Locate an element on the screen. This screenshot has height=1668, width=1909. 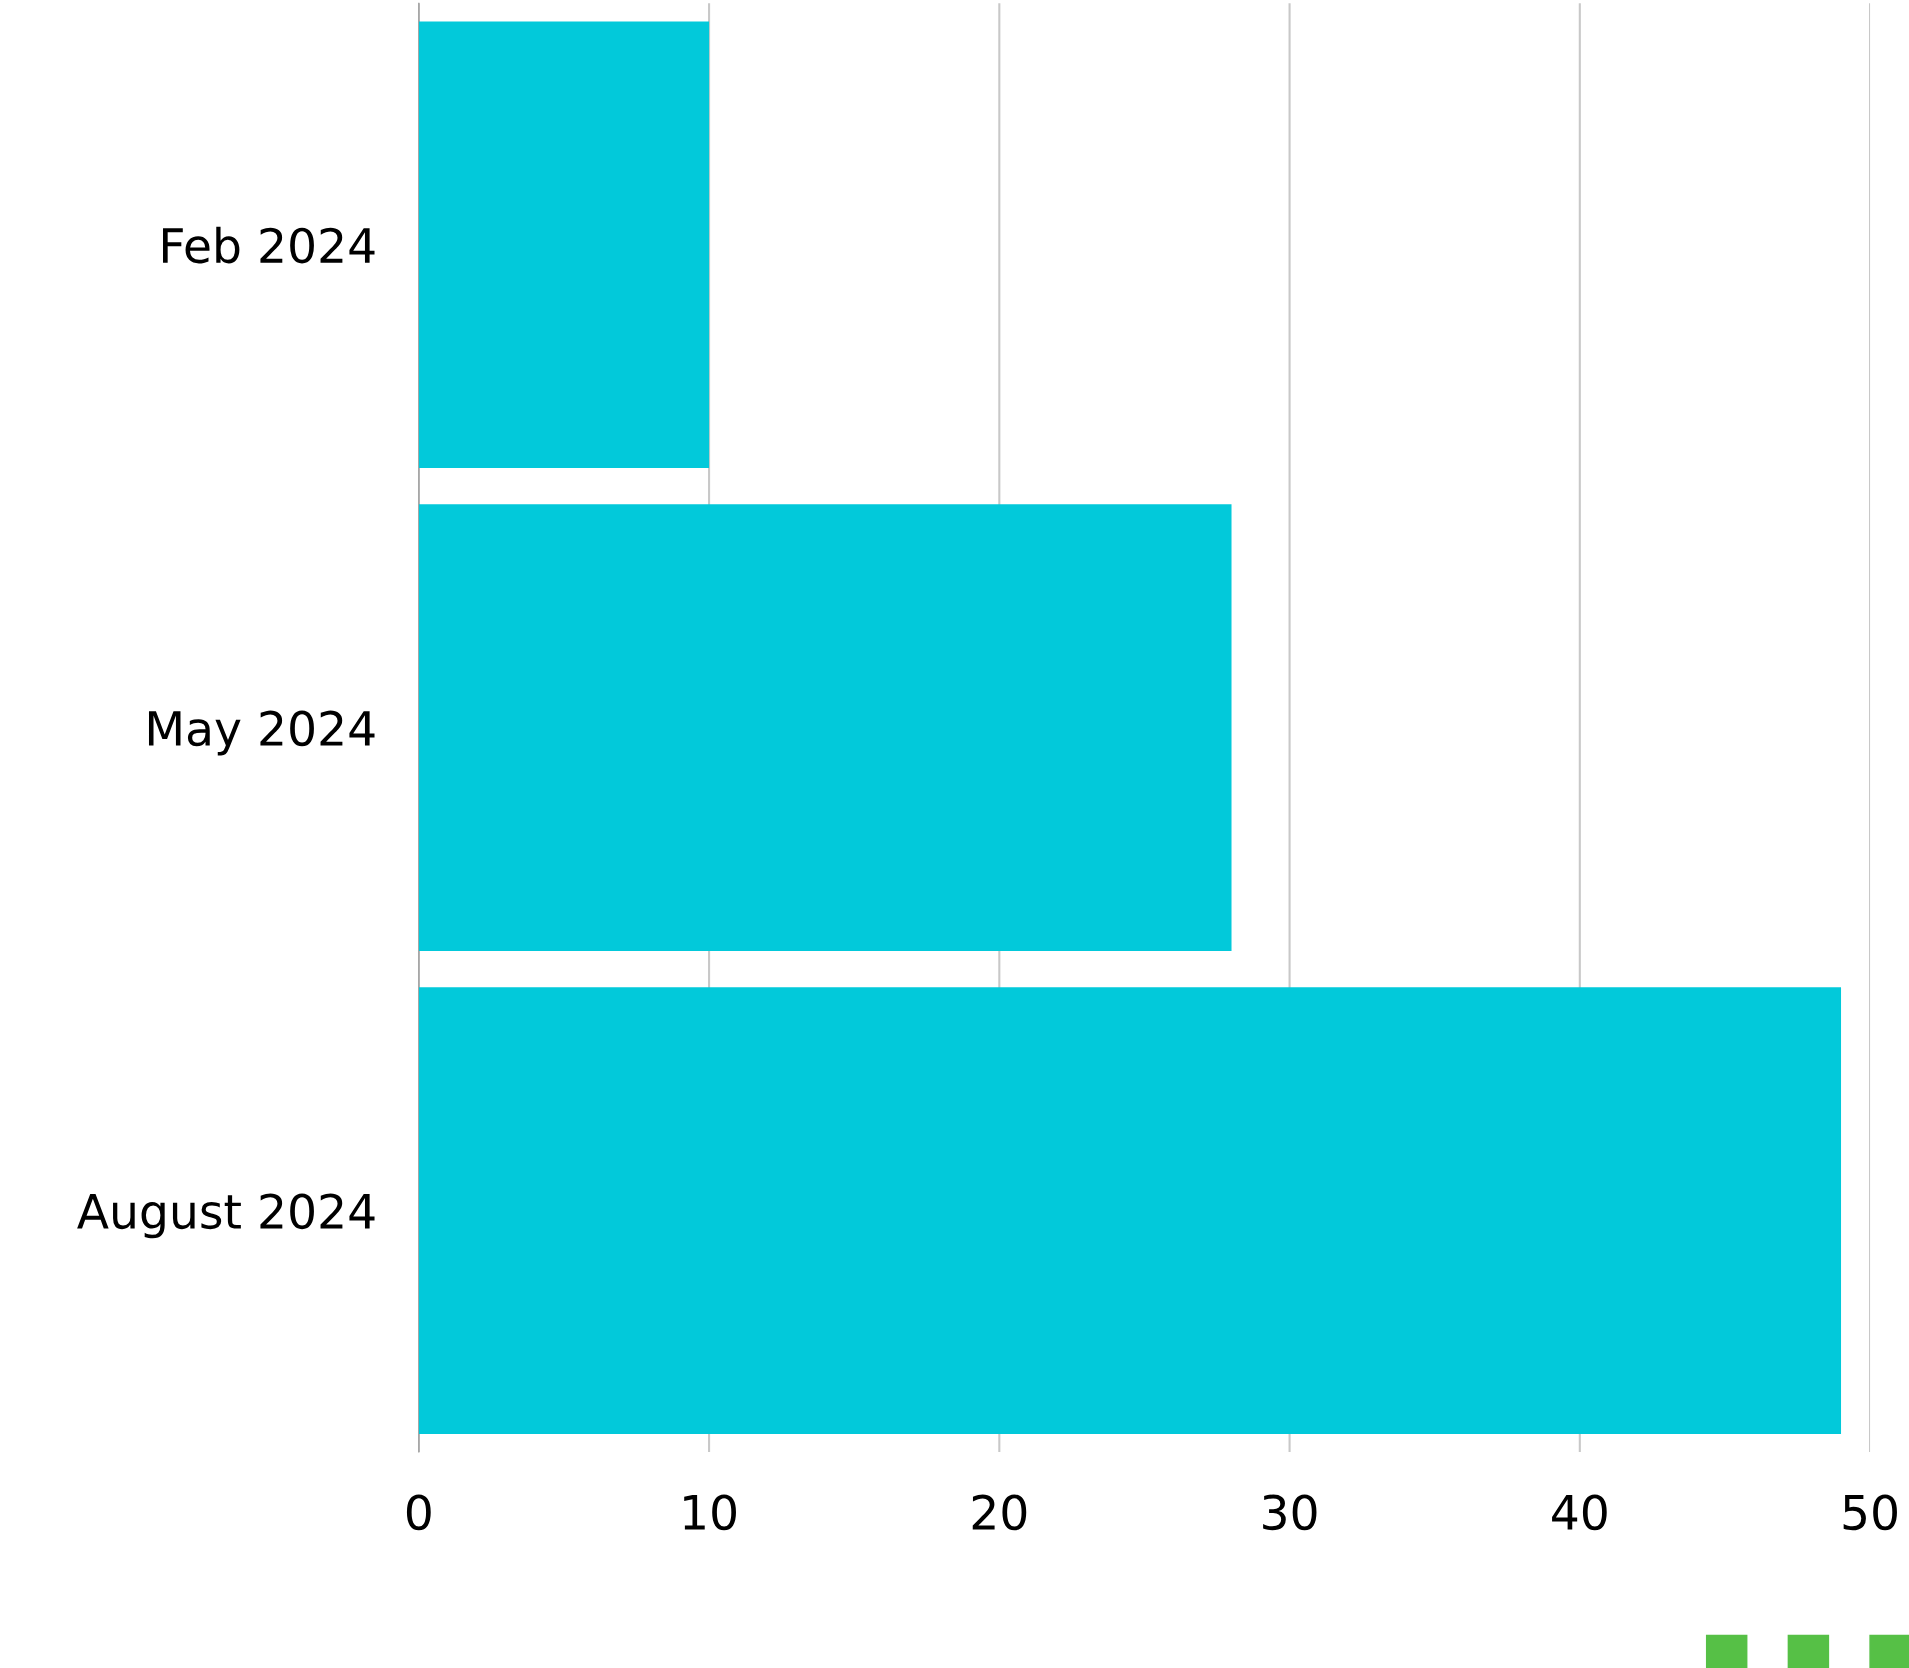
x-tick-label: 50 is located at coordinates (1870, 1512).